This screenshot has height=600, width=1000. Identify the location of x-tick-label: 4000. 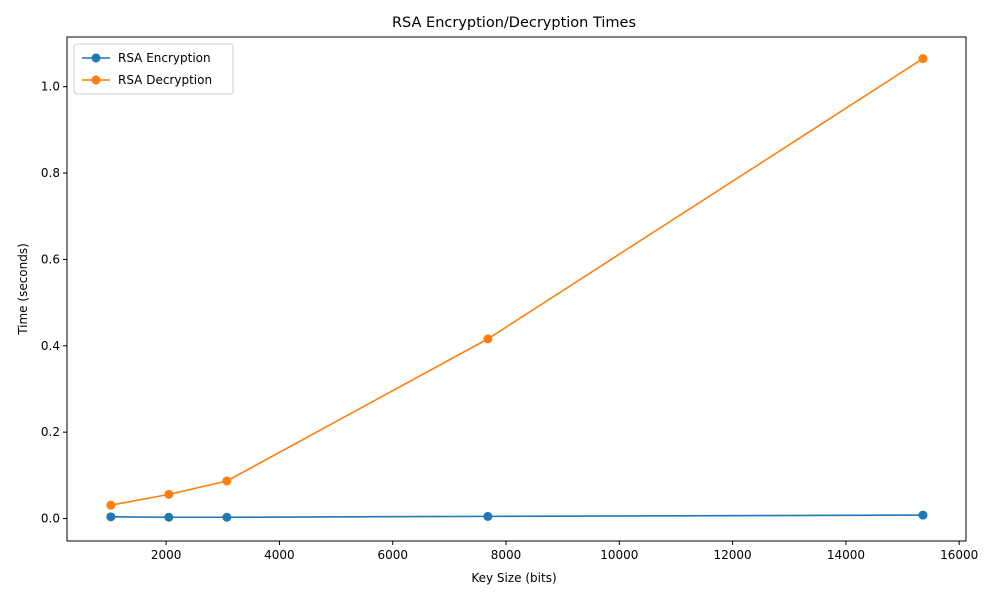
(279, 555).